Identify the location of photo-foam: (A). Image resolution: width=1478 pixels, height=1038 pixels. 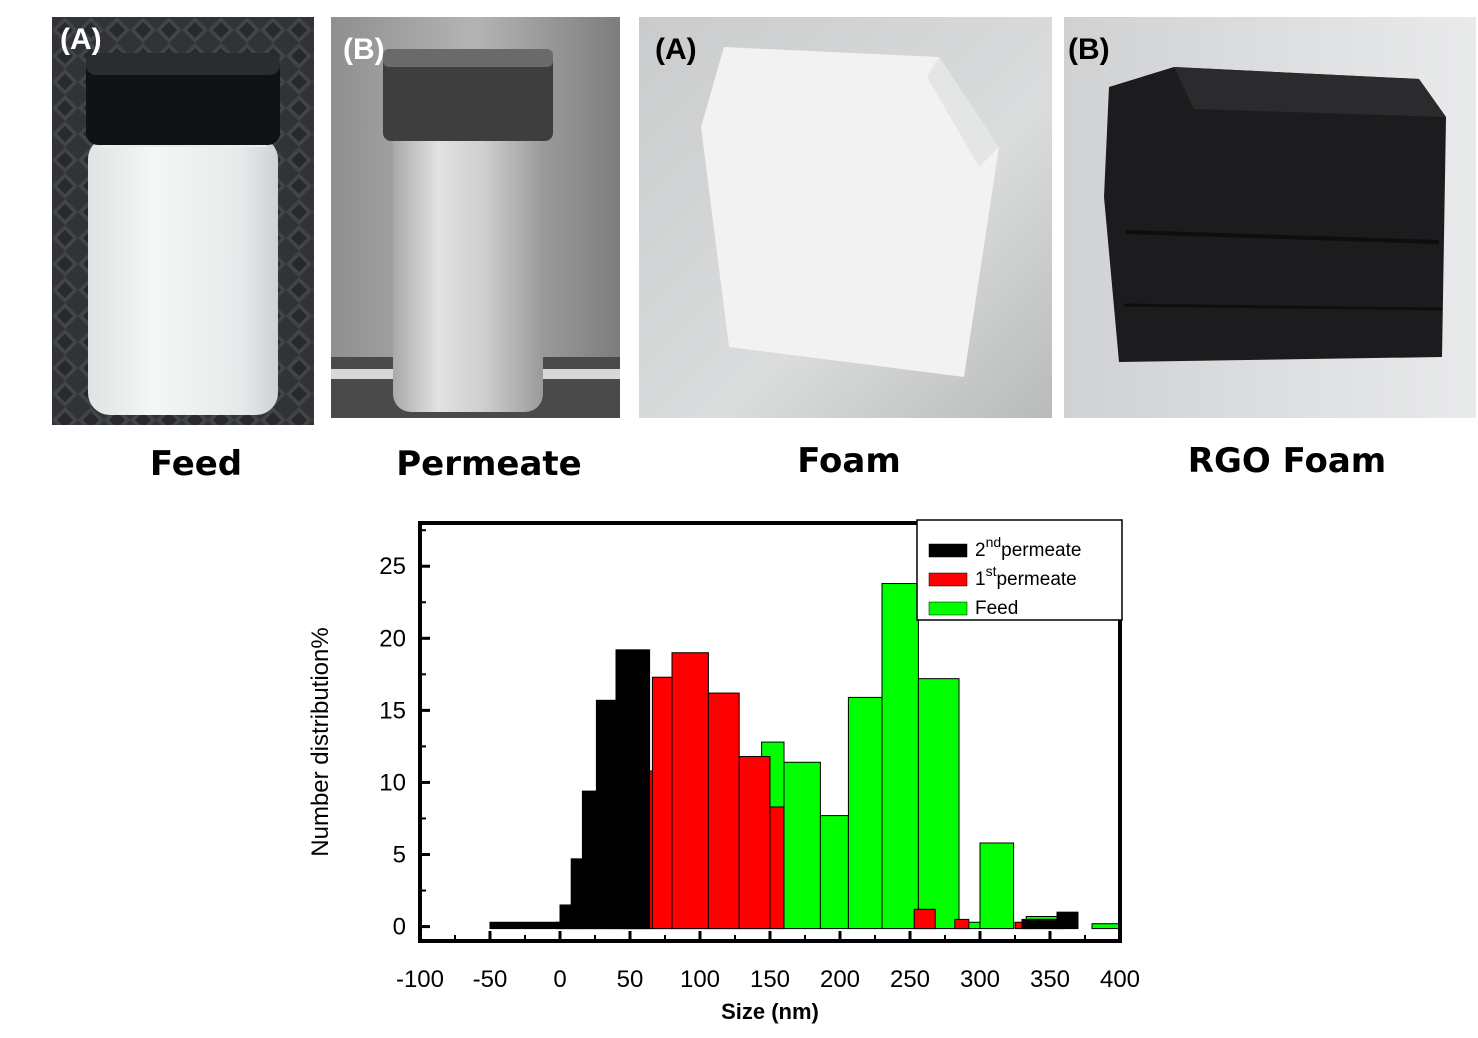
(845, 217).